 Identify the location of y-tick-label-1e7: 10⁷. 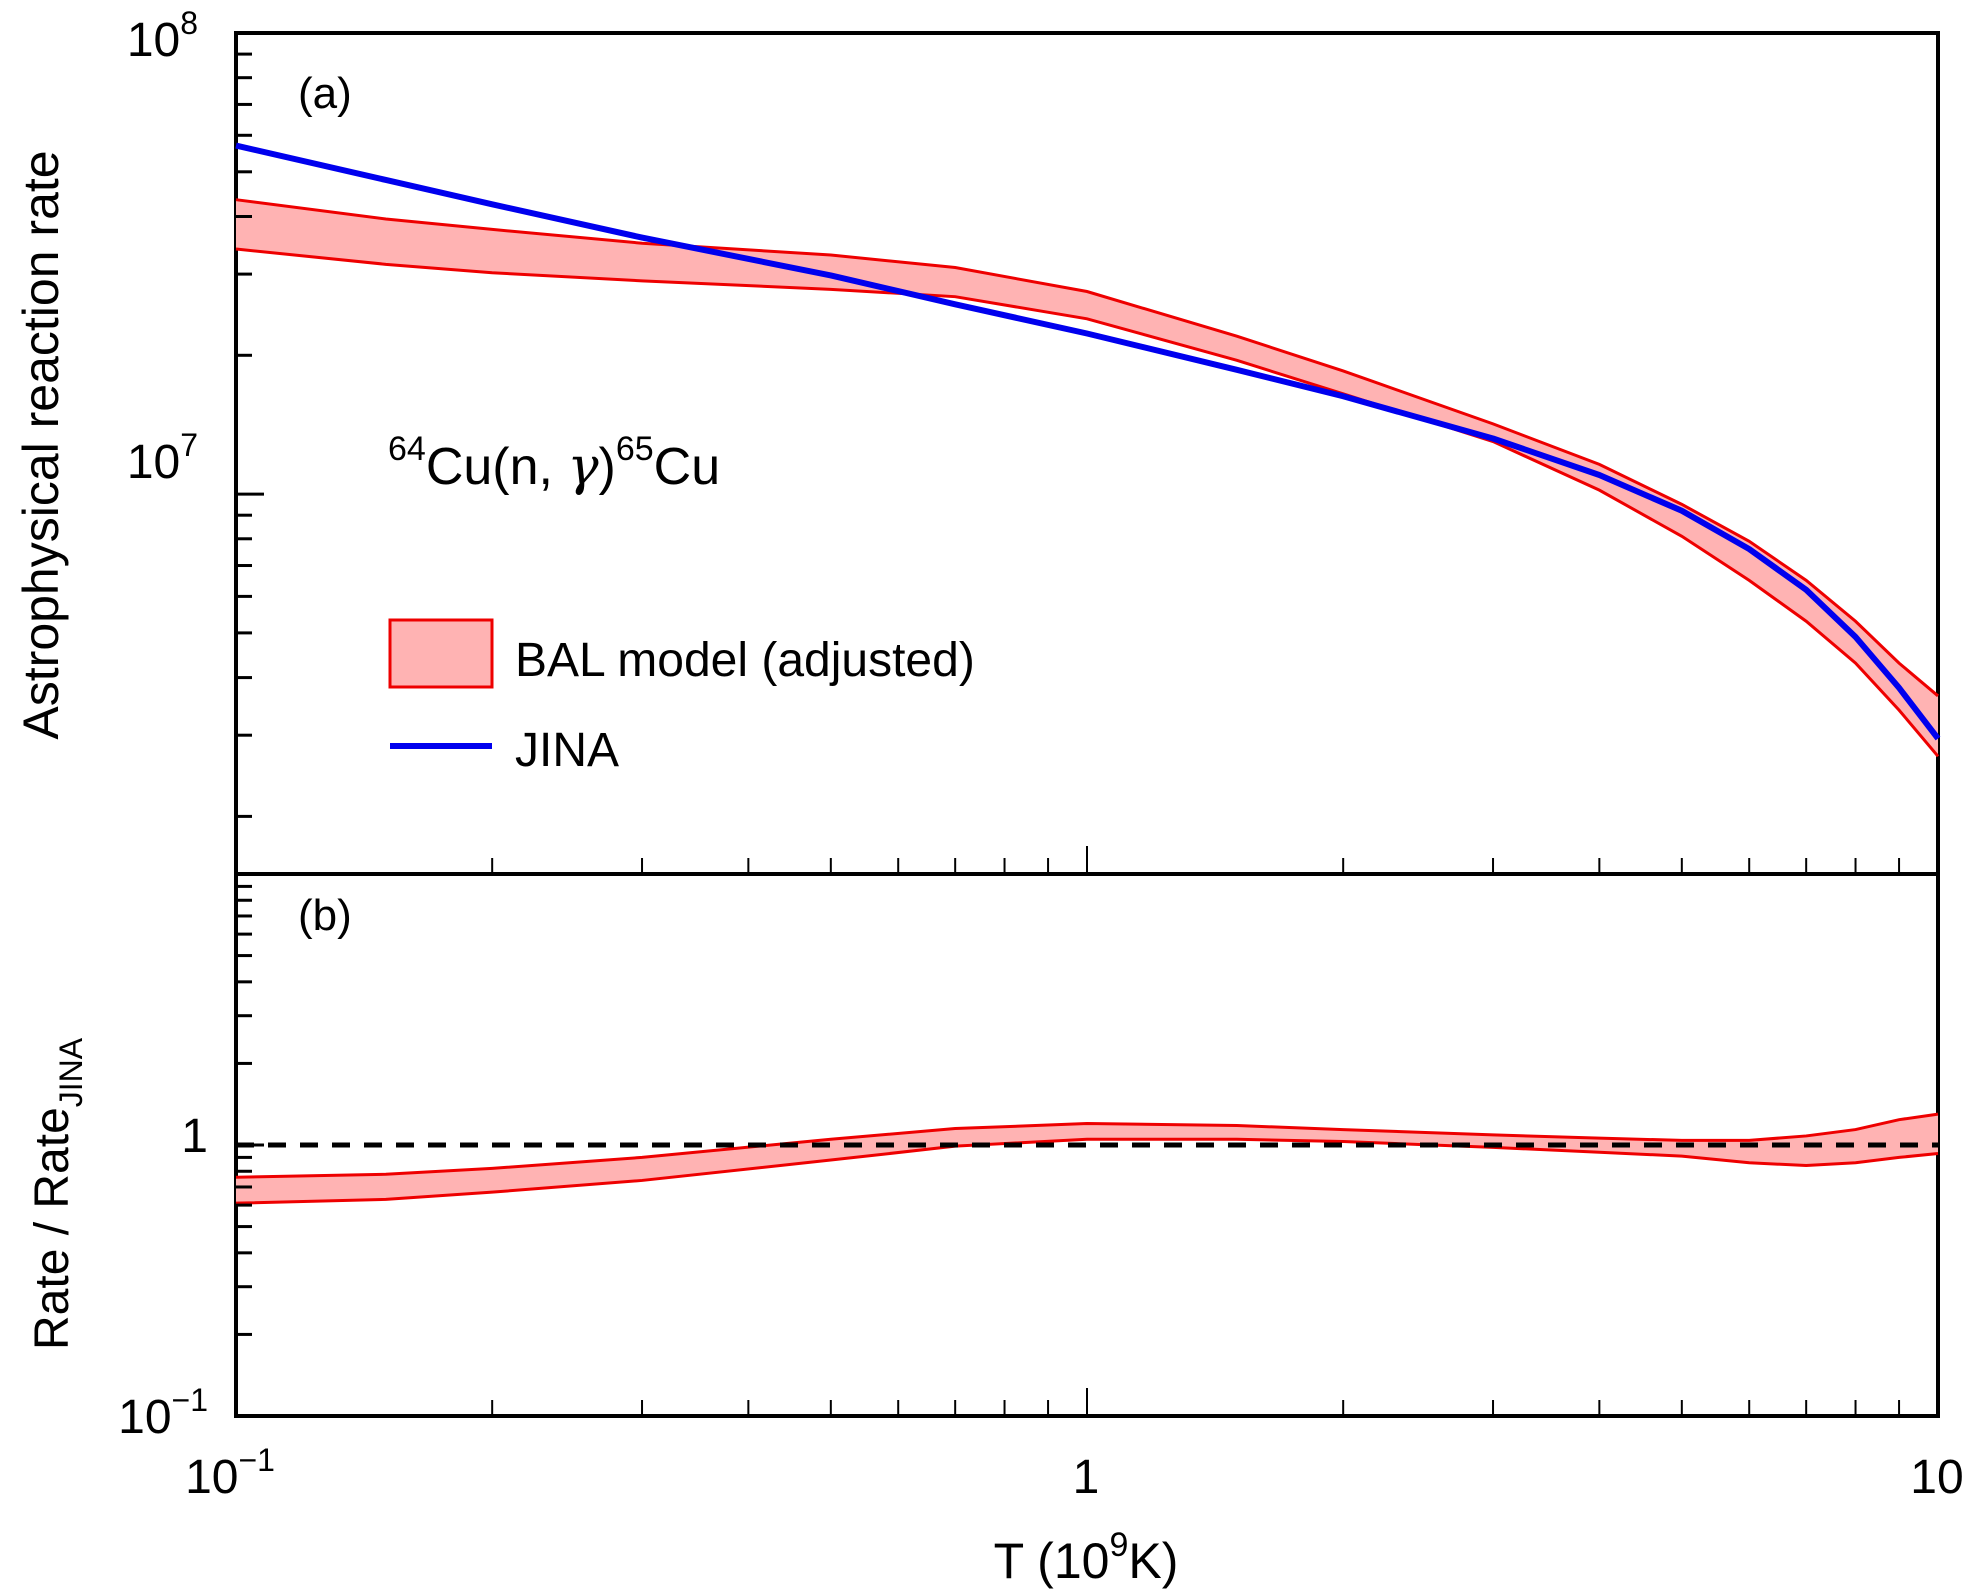
(162, 458).